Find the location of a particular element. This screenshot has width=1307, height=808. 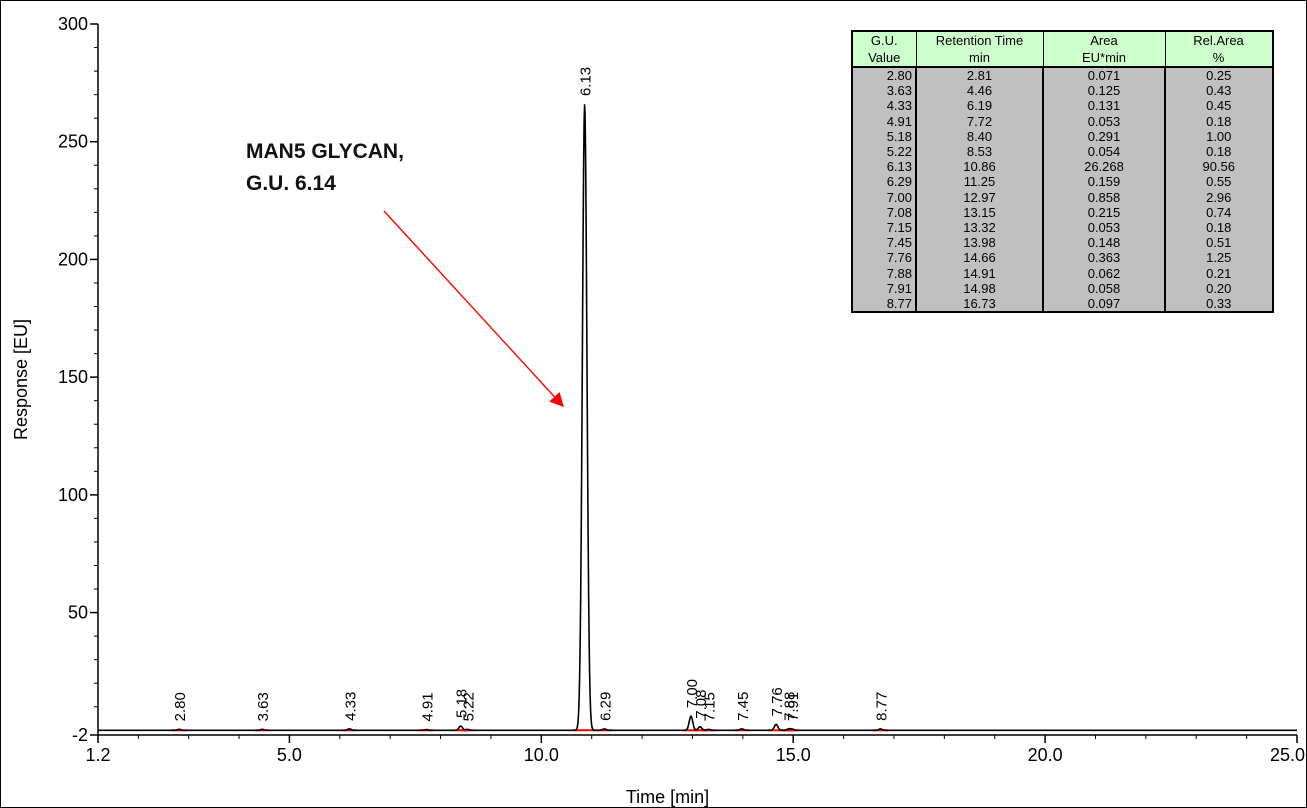

peak-label: 7.88 is located at coordinates (790, 706).